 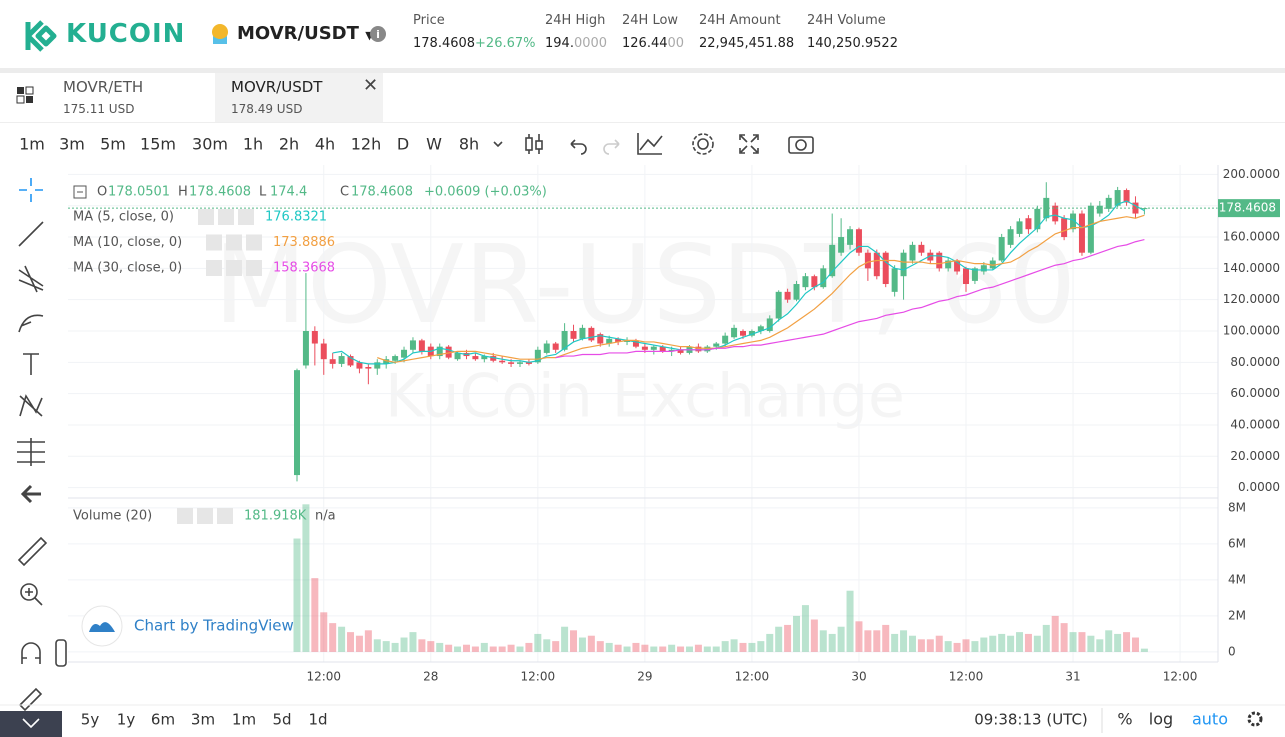 I want to click on collapse-handle, so click(x=61, y=653).